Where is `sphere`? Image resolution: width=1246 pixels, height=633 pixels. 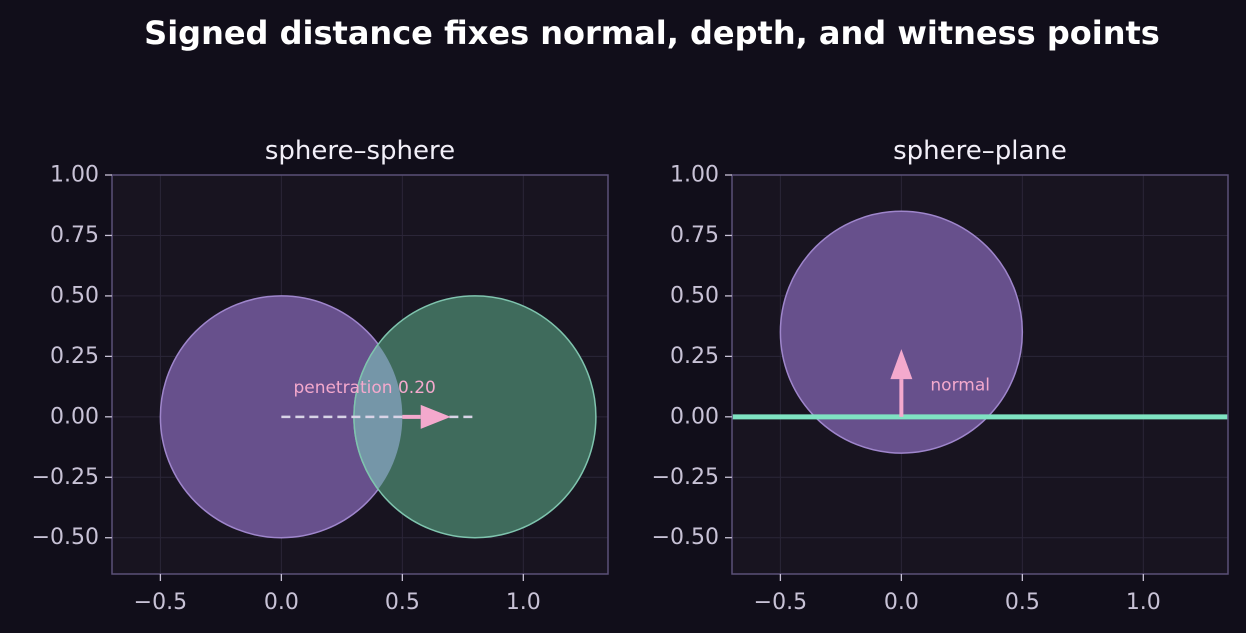 sphere is located at coordinates (901, 332).